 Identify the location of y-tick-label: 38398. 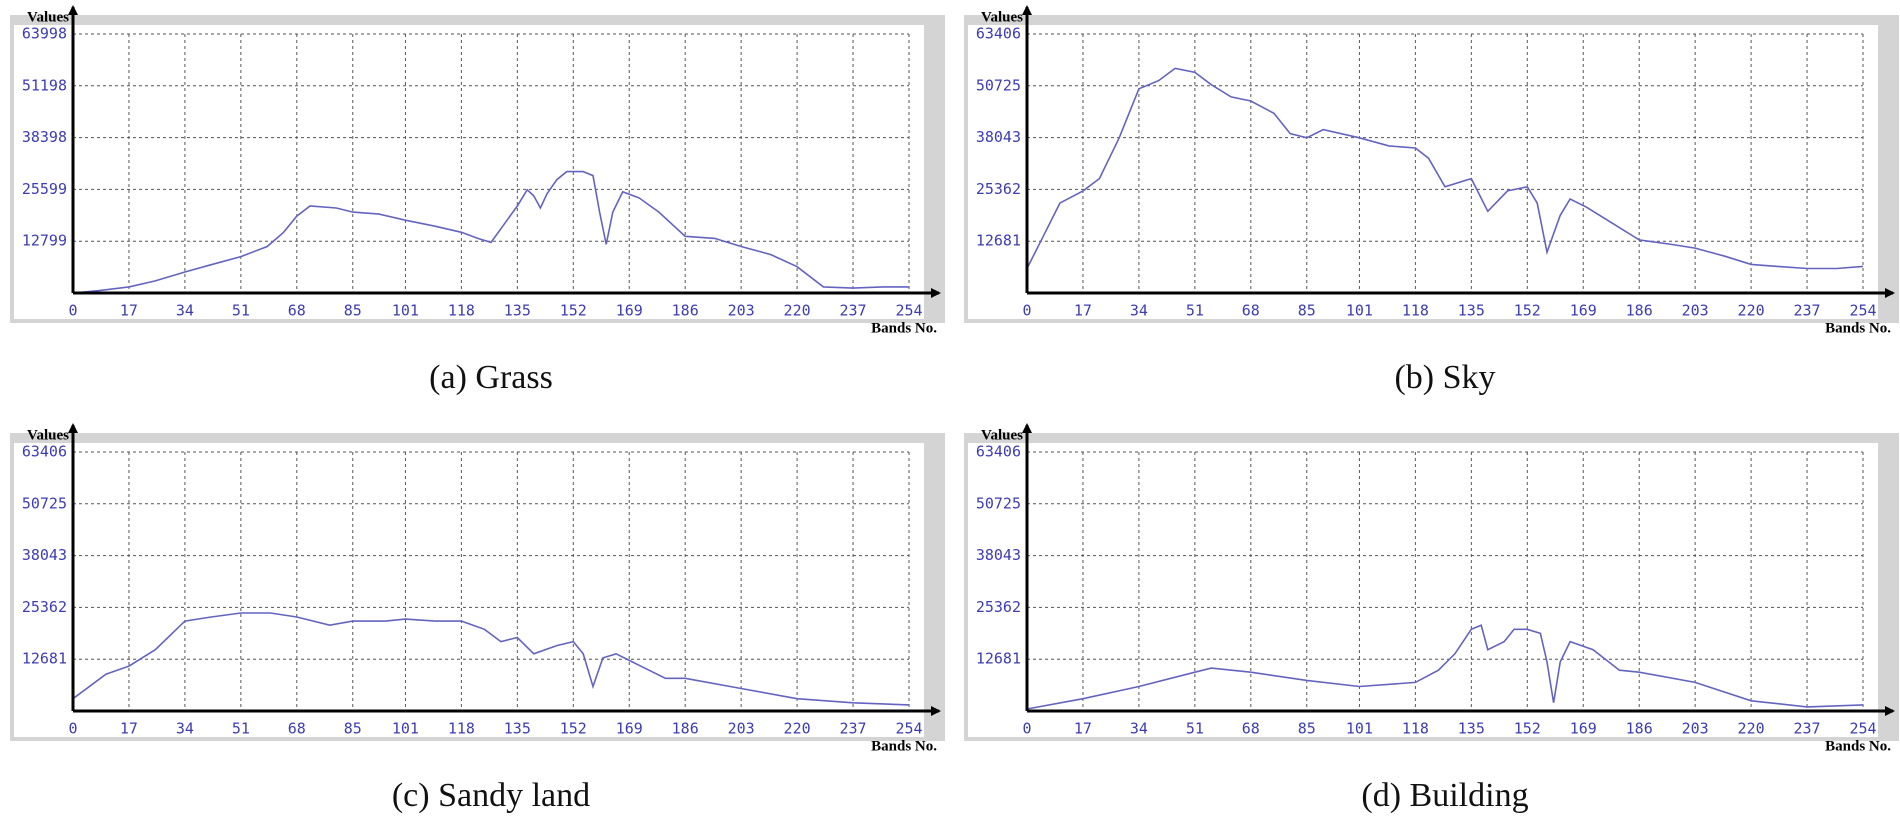
(44, 137).